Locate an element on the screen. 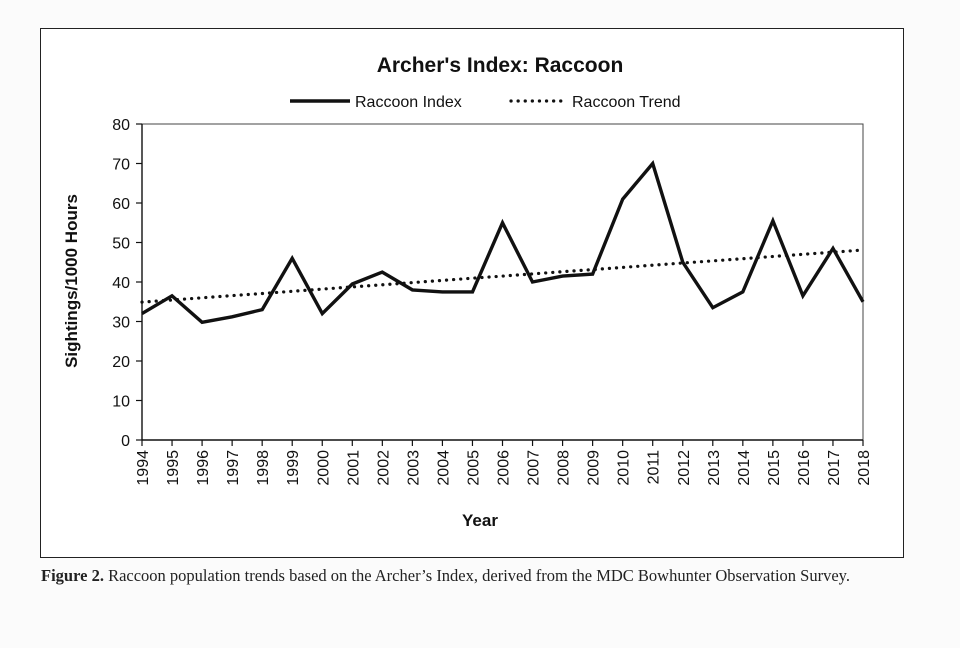  x-tick-label: 2009 is located at coordinates (594, 468).